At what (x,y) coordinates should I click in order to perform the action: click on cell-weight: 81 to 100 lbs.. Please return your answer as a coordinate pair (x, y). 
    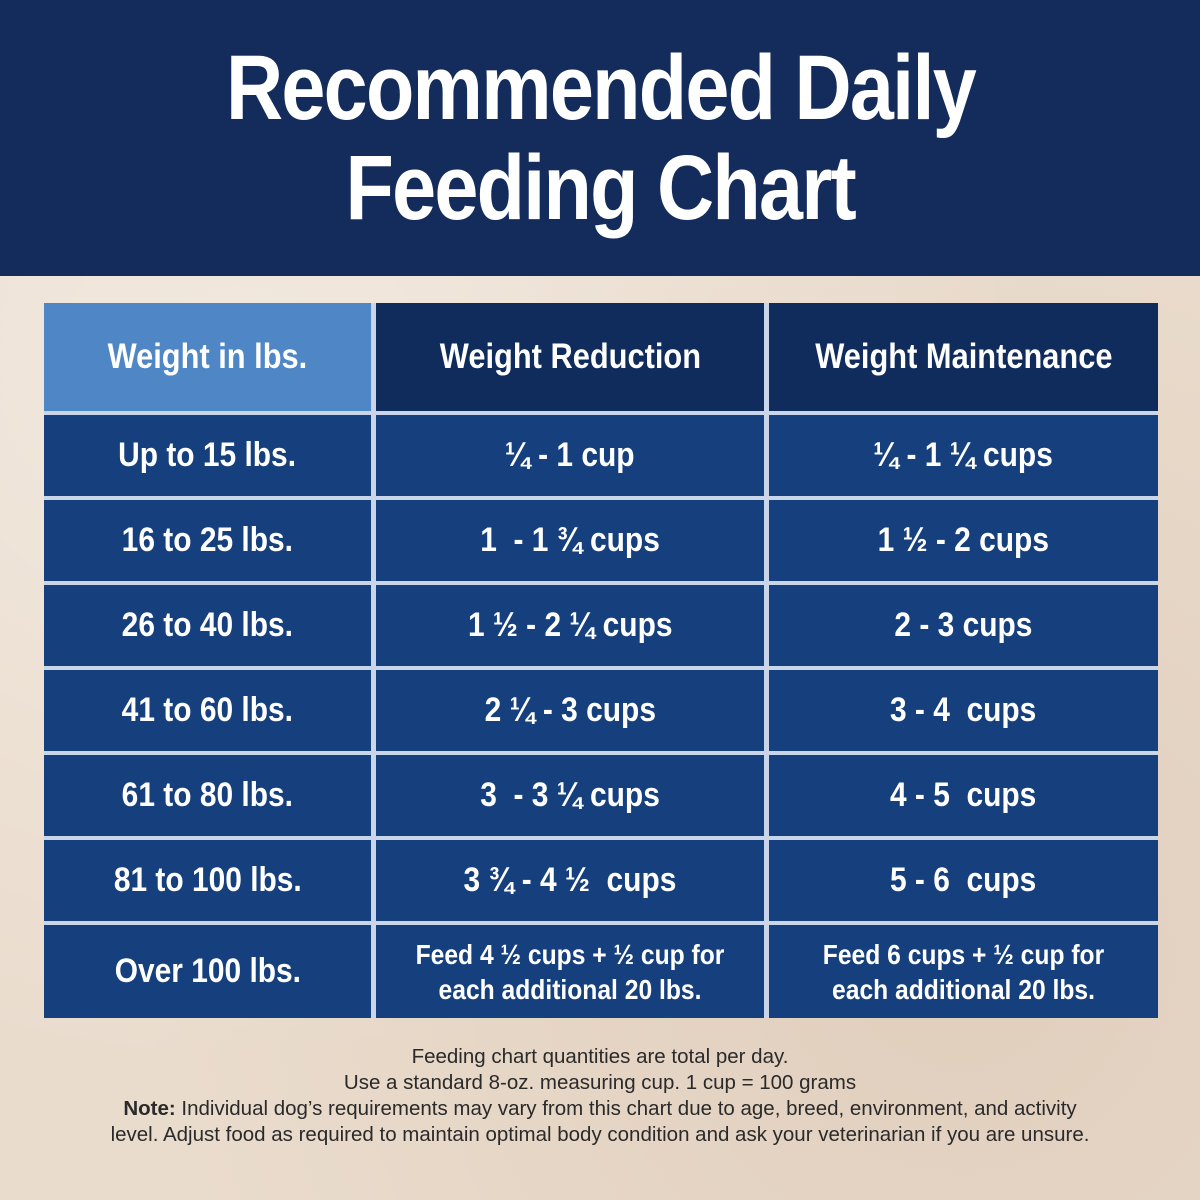
    Looking at the image, I should click on (207, 880).